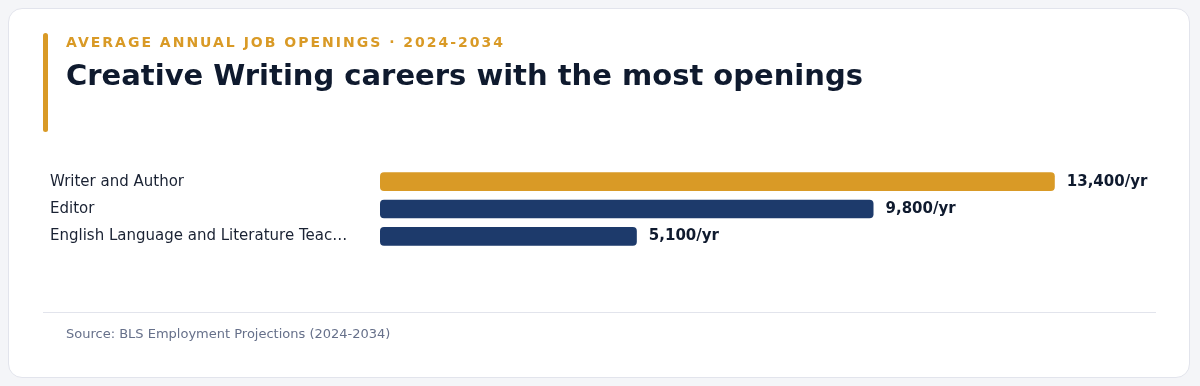  Describe the element at coordinates (921, 207) in the screenshot. I see `data-label: 9,800/yr` at that location.